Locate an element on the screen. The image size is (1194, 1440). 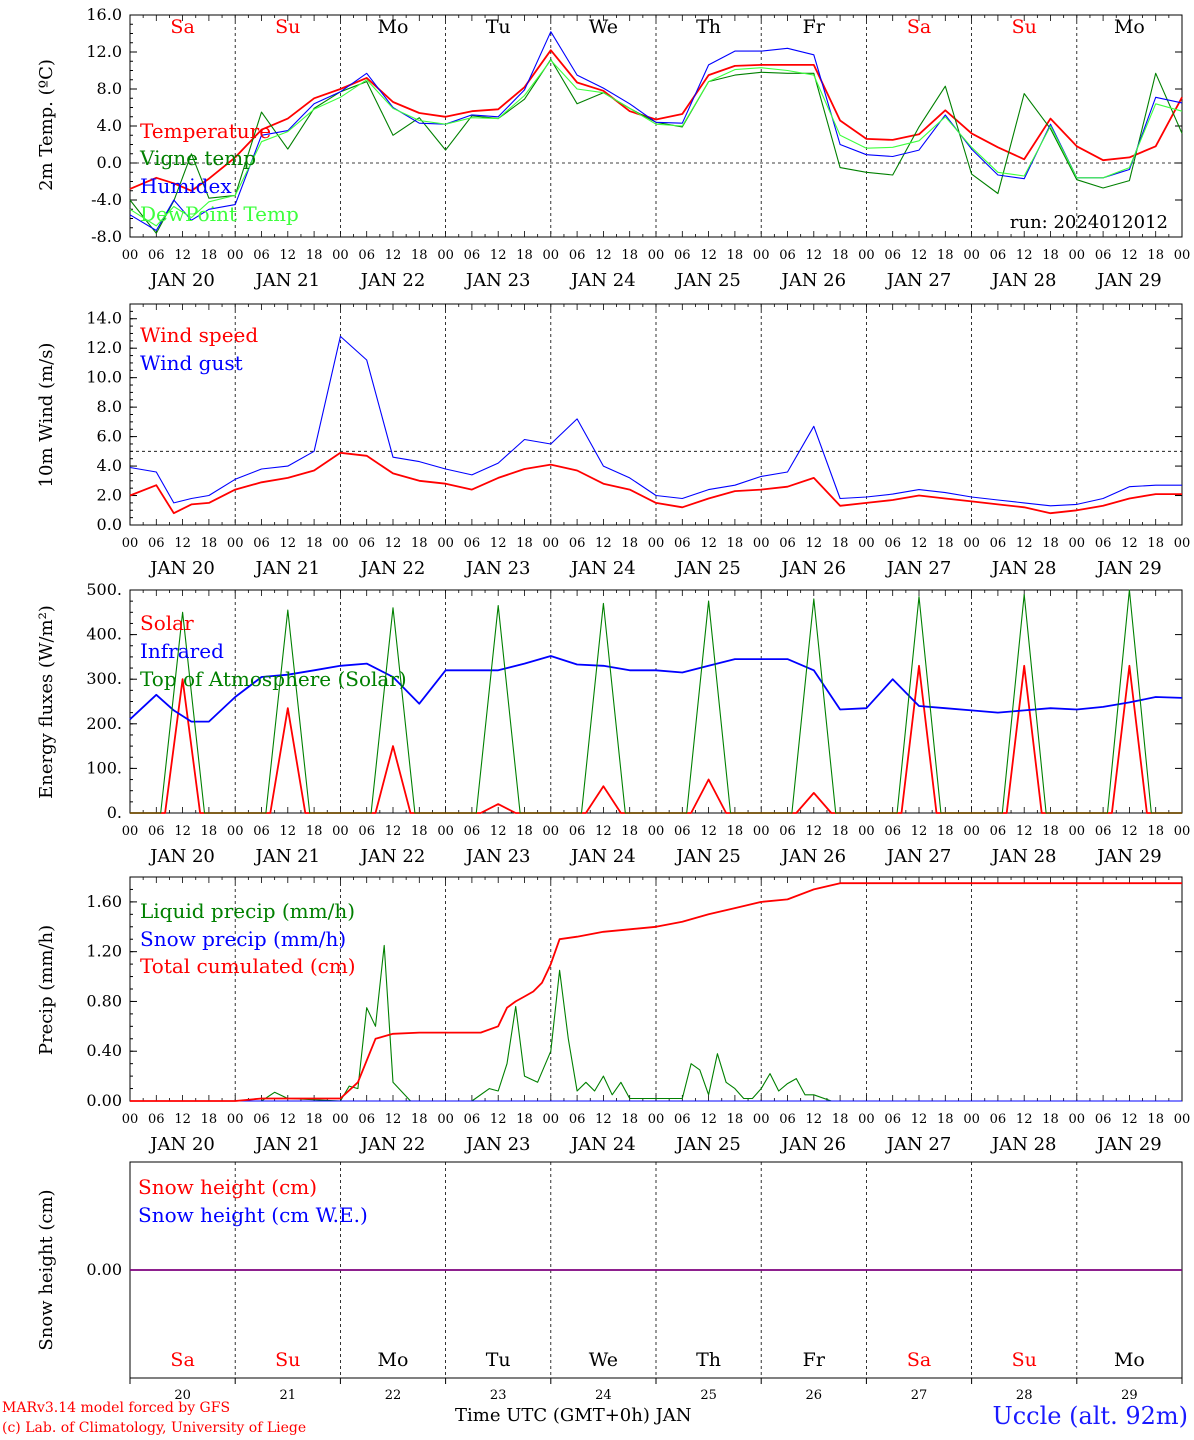
weekday-label: Su is located at coordinates (1024, 1360).